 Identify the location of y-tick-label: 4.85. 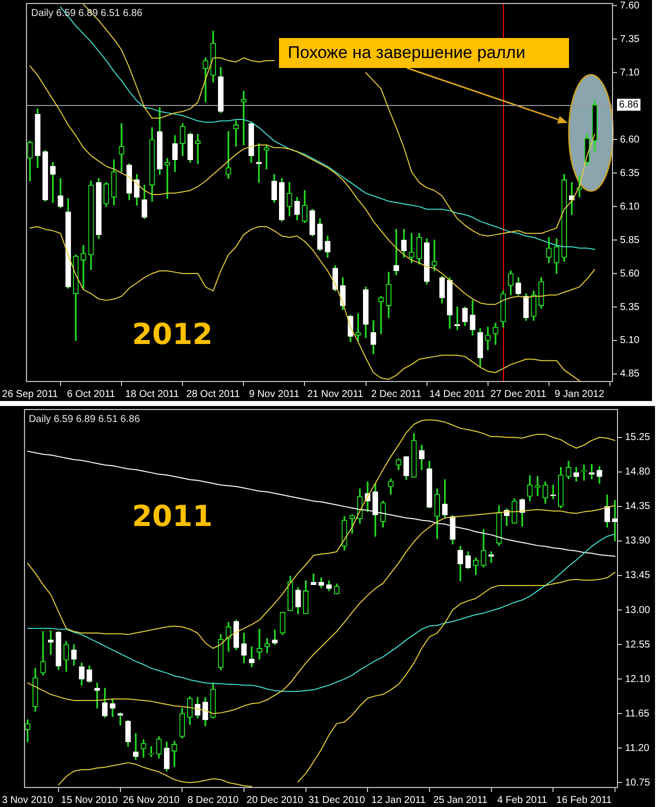
(630, 374).